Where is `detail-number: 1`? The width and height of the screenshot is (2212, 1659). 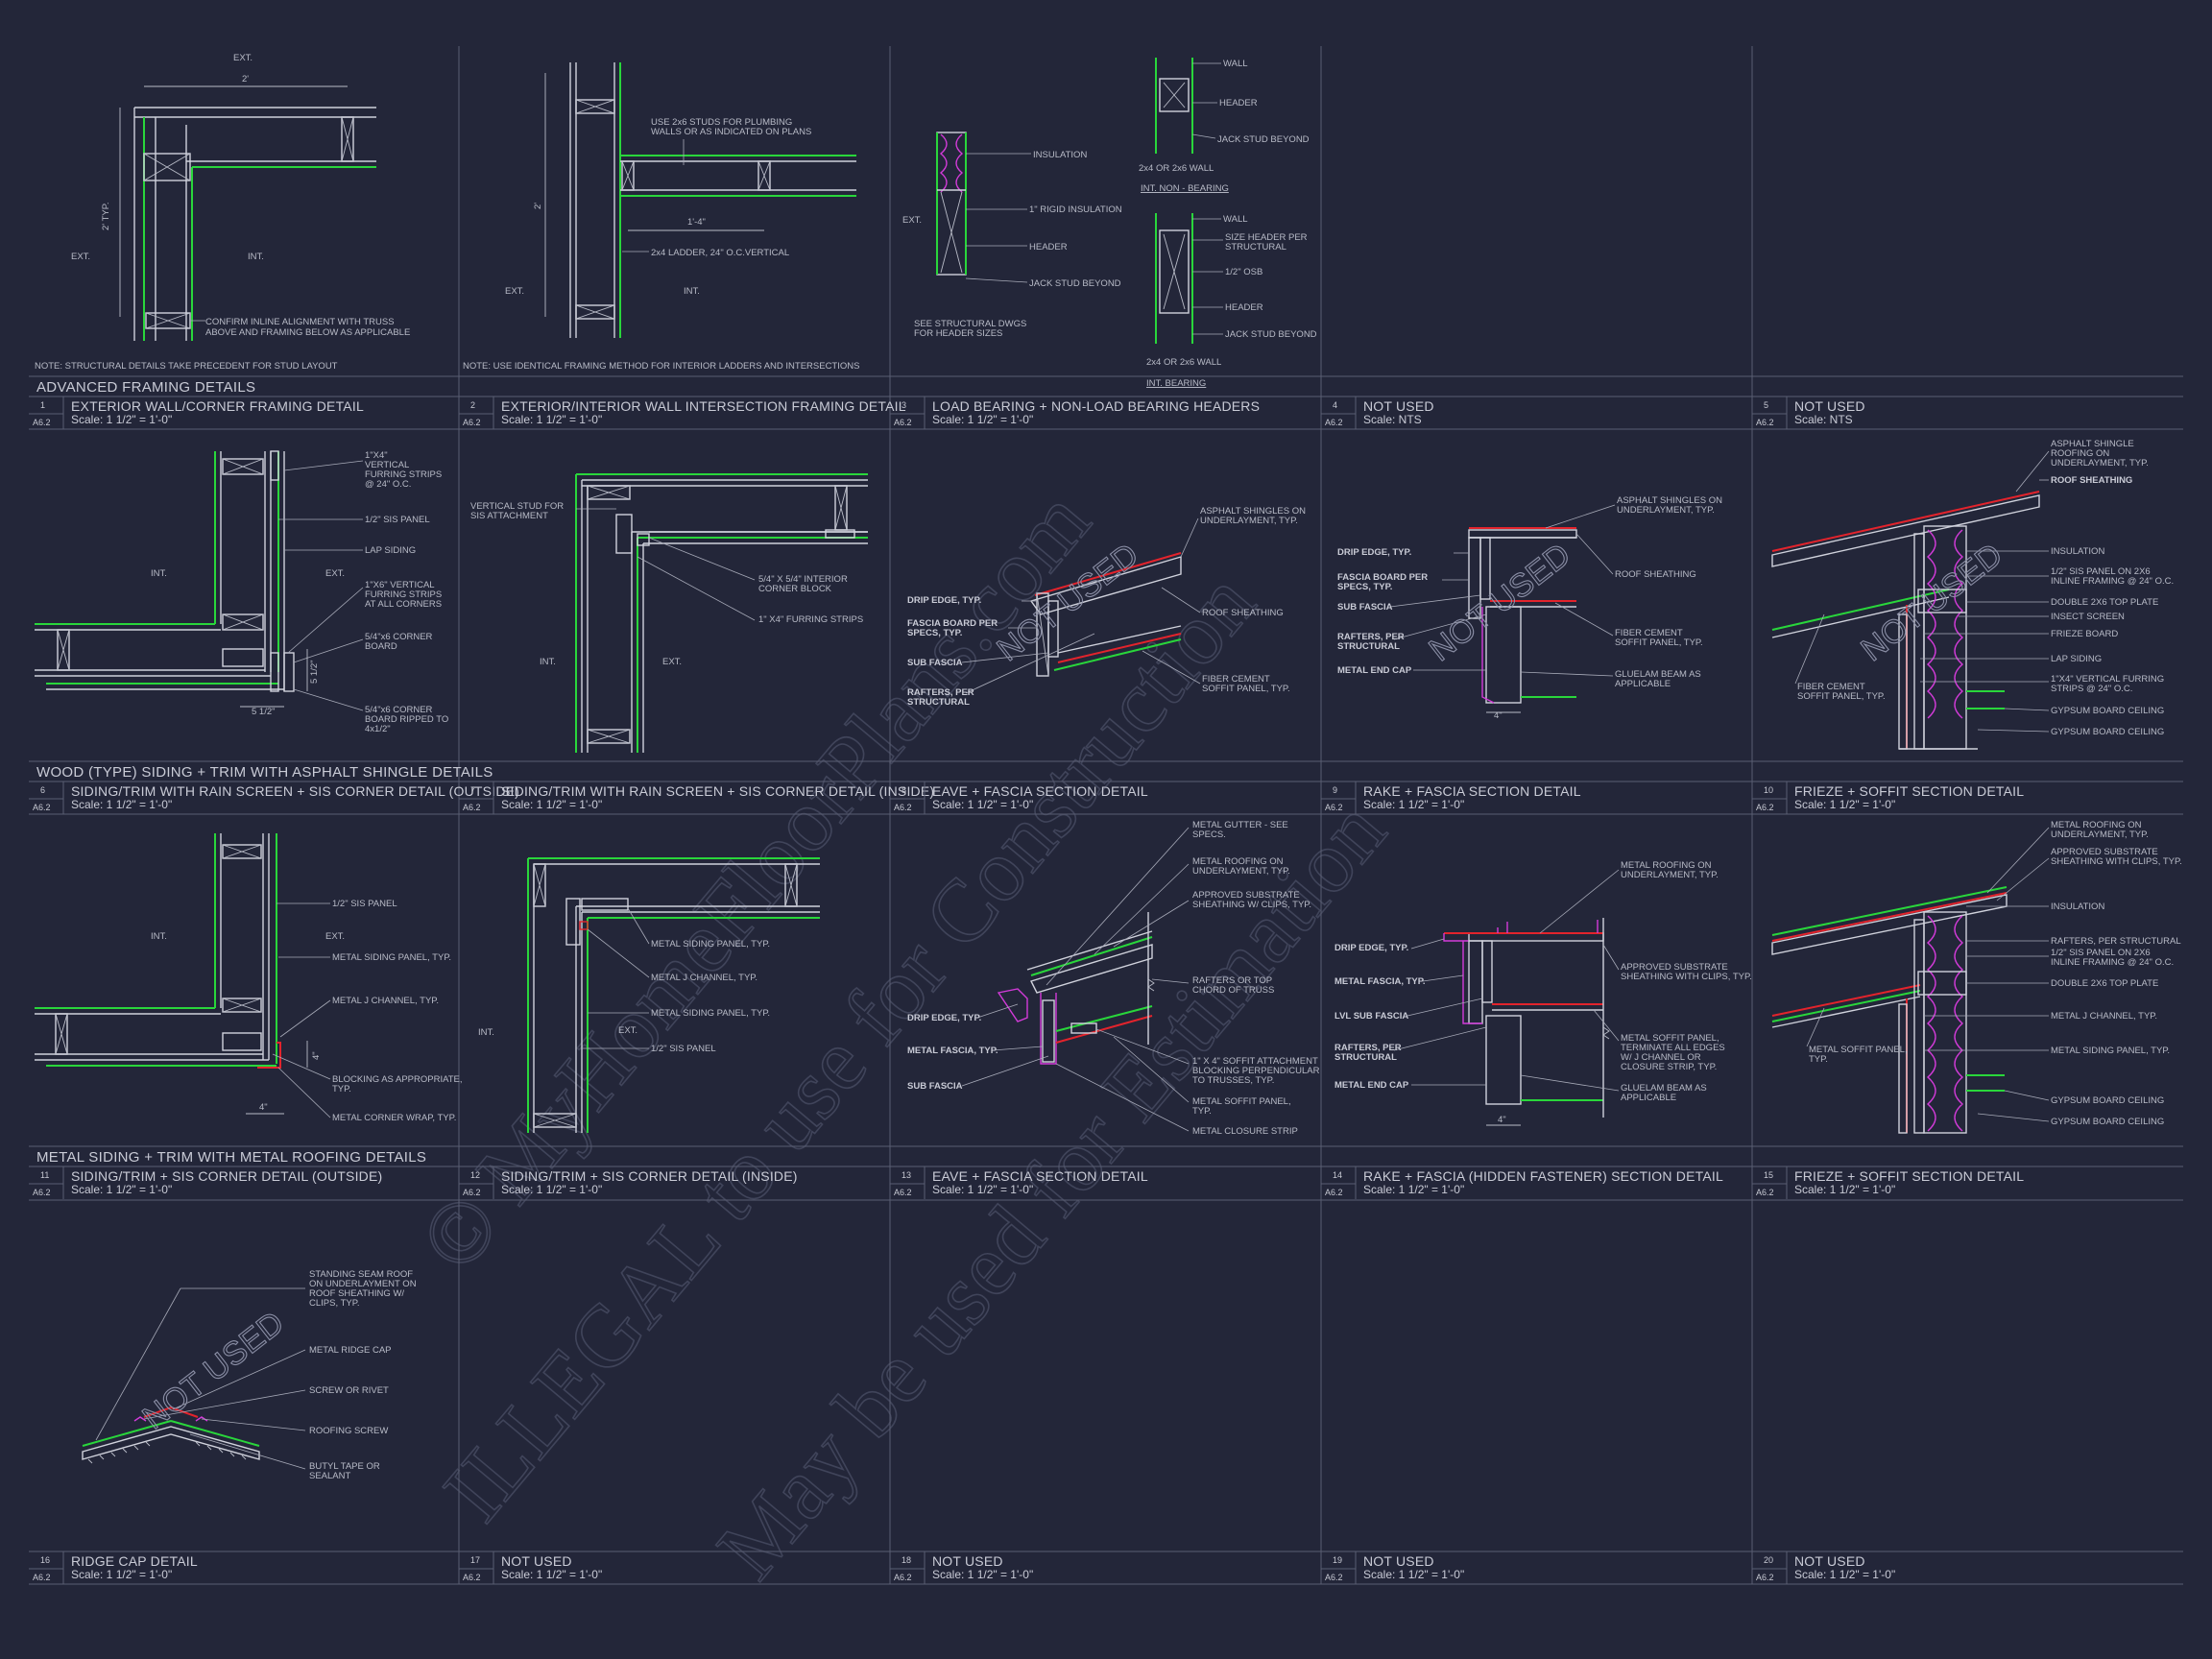 detail-number: 1 is located at coordinates (42, 405).